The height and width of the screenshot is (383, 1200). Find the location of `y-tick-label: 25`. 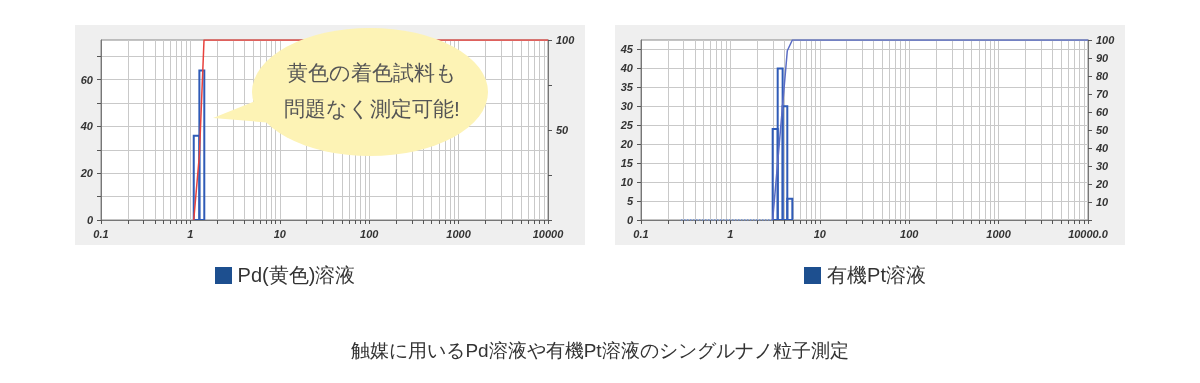

y-tick-label: 25 is located at coordinates (626, 125).